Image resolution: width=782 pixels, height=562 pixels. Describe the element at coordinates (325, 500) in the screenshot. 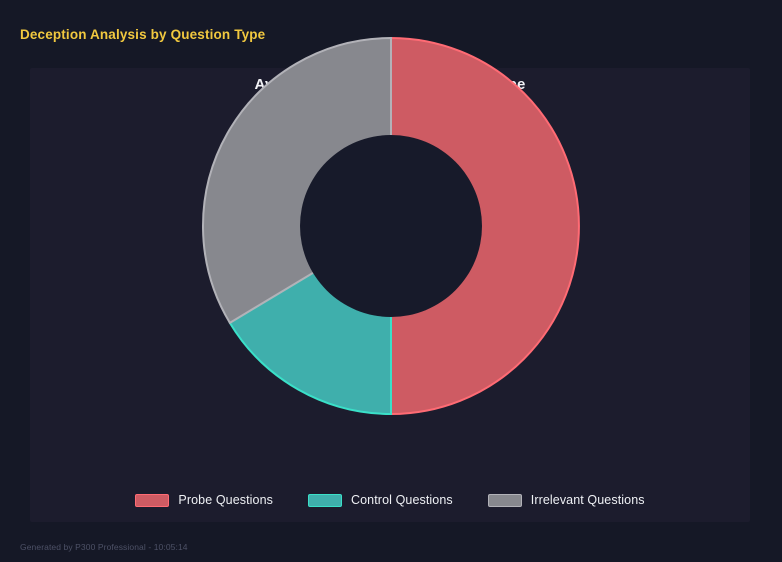

I see `legend-swatch-control-questions` at that location.